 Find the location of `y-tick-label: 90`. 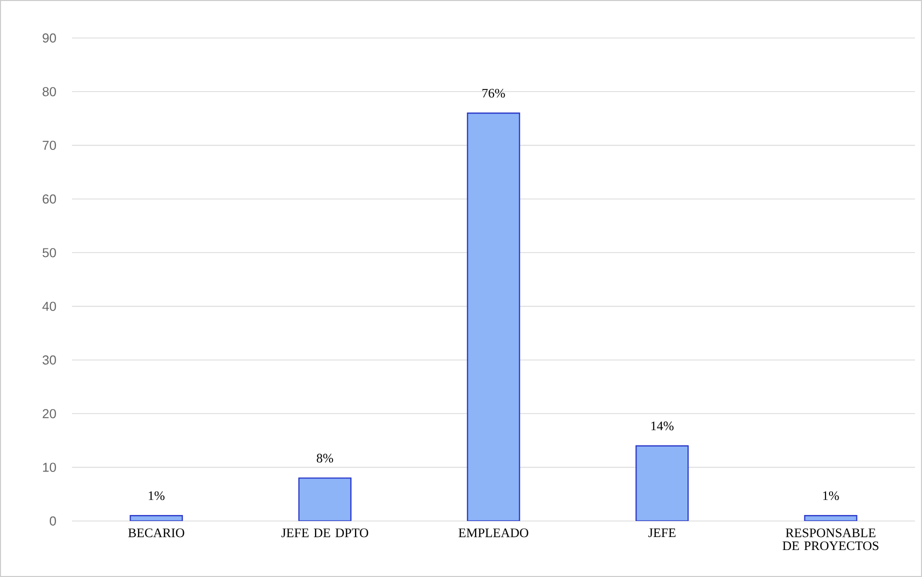

y-tick-label: 90 is located at coordinates (49, 38).